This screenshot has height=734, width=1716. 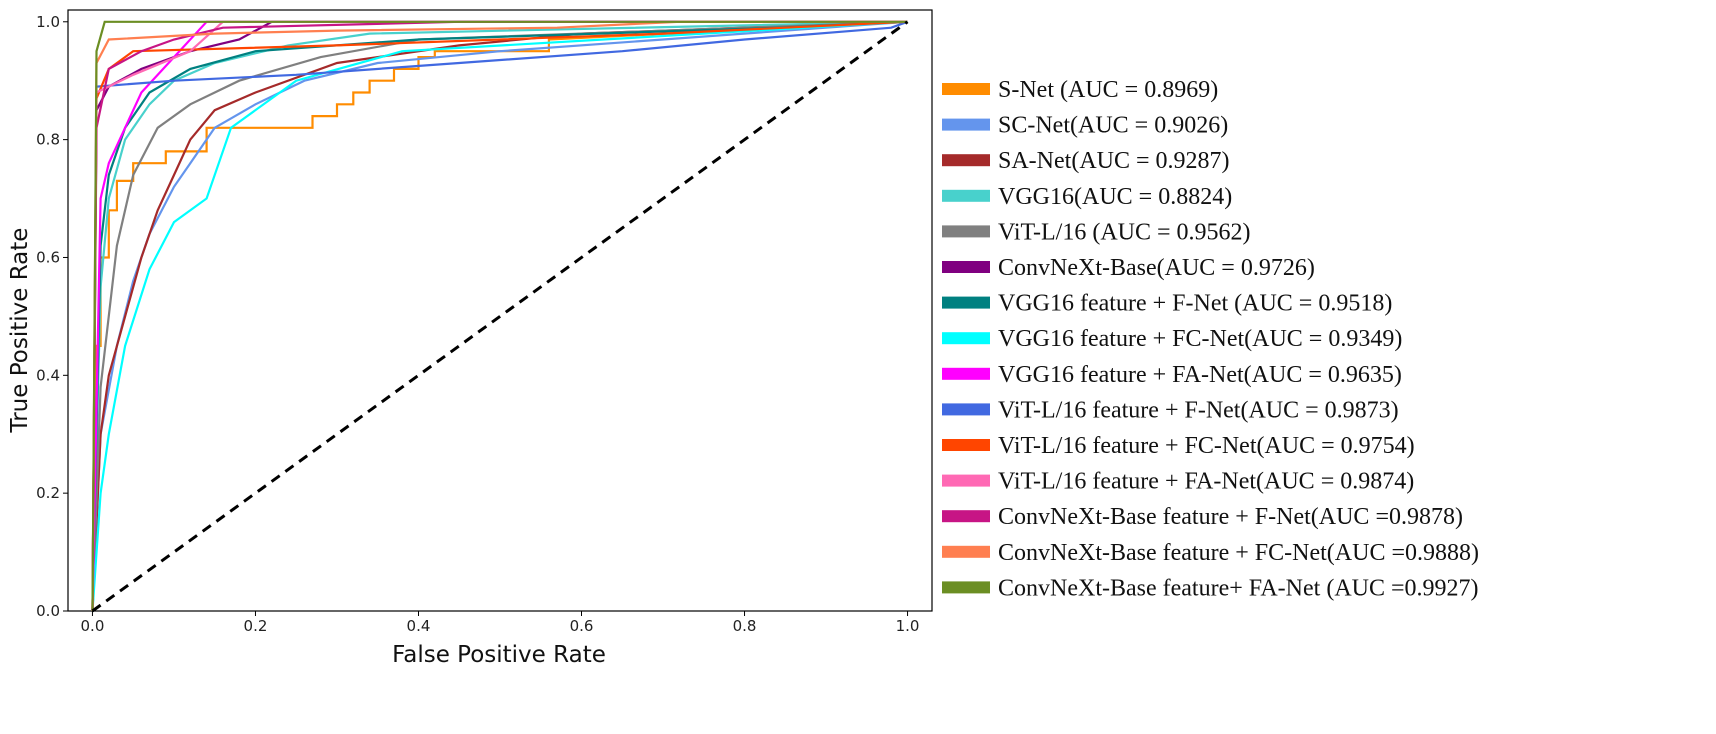 I want to click on legend-label: S-Net (AUC = 0.8969), so click(x=1108, y=90).